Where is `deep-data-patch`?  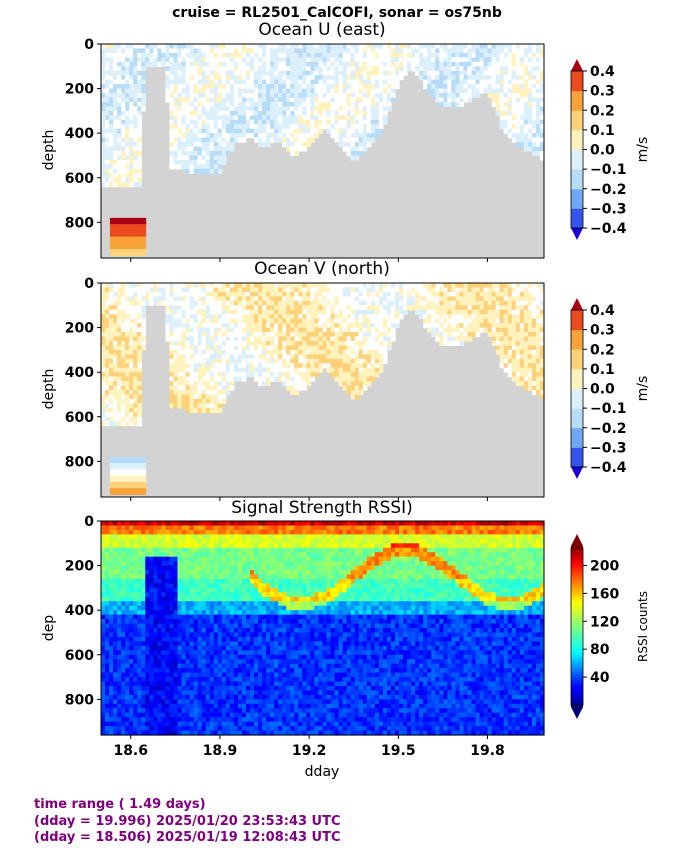
deep-data-patch is located at coordinates (128, 475).